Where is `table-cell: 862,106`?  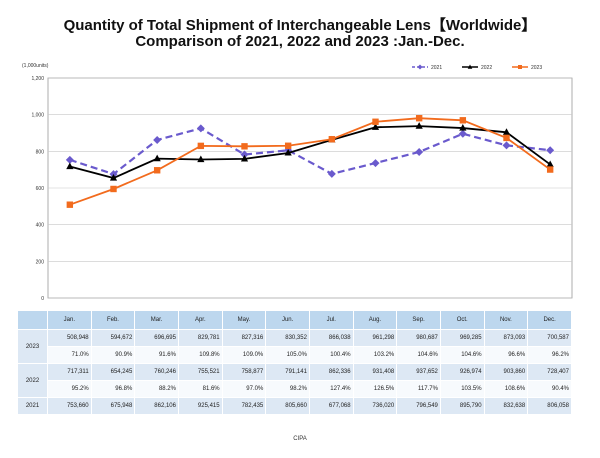
table-cell: 862,106 is located at coordinates (156, 406).